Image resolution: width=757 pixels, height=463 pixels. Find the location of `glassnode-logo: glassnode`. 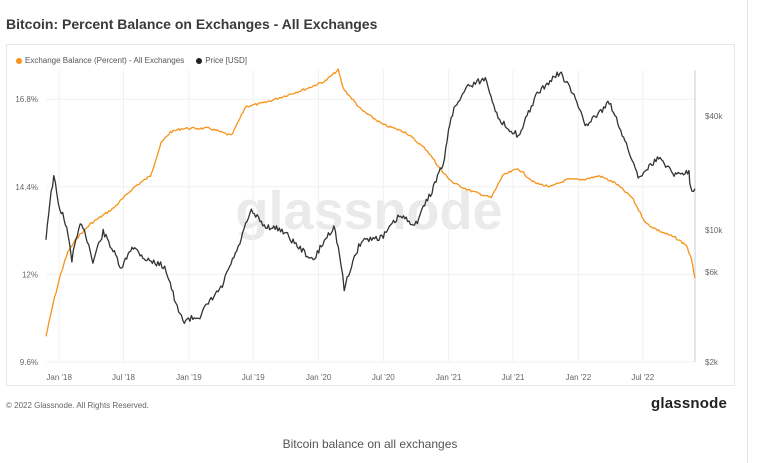

glassnode-logo: glassnode is located at coordinates (689, 403).